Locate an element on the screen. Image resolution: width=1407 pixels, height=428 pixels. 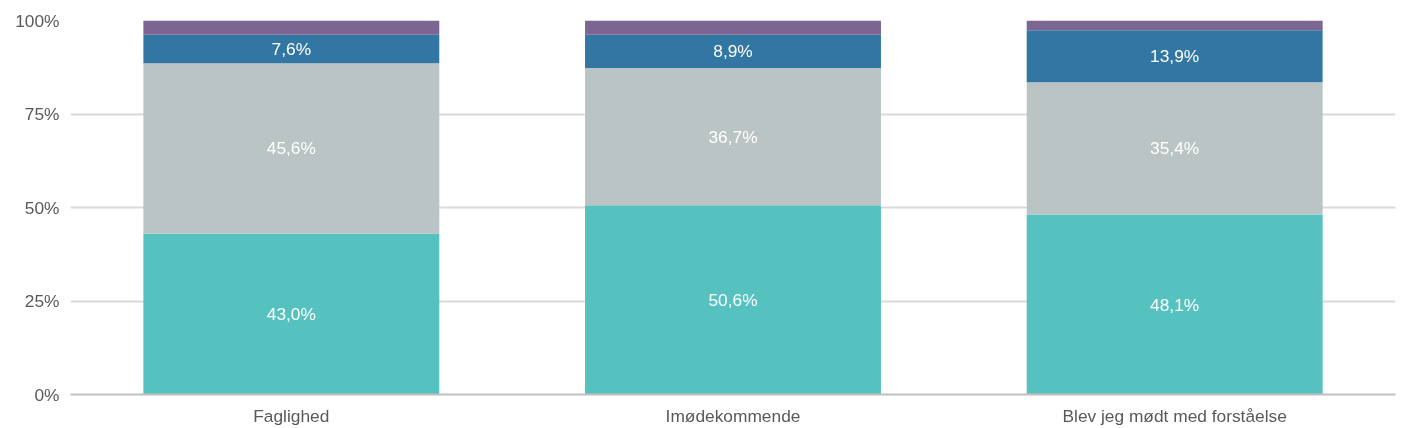
y-tick-label: 100% is located at coordinates (37, 20).